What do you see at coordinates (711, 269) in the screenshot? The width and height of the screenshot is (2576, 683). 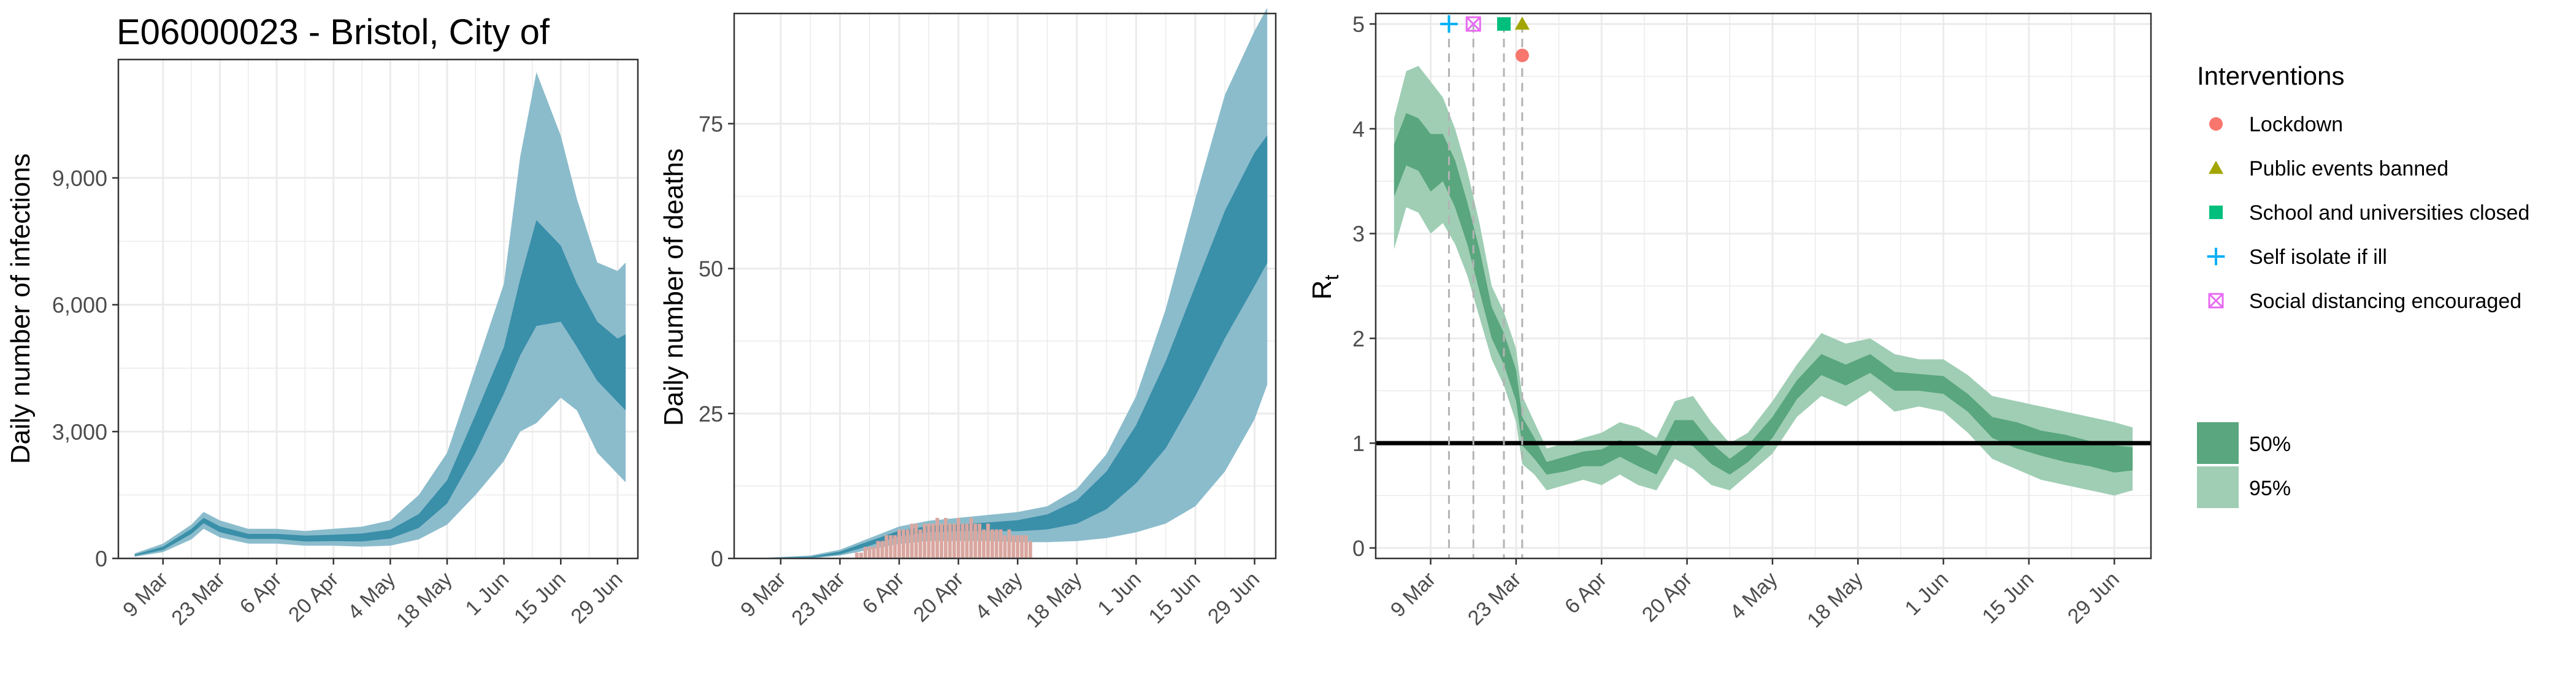 I see `y-tick-label: 50` at bounding box center [711, 269].